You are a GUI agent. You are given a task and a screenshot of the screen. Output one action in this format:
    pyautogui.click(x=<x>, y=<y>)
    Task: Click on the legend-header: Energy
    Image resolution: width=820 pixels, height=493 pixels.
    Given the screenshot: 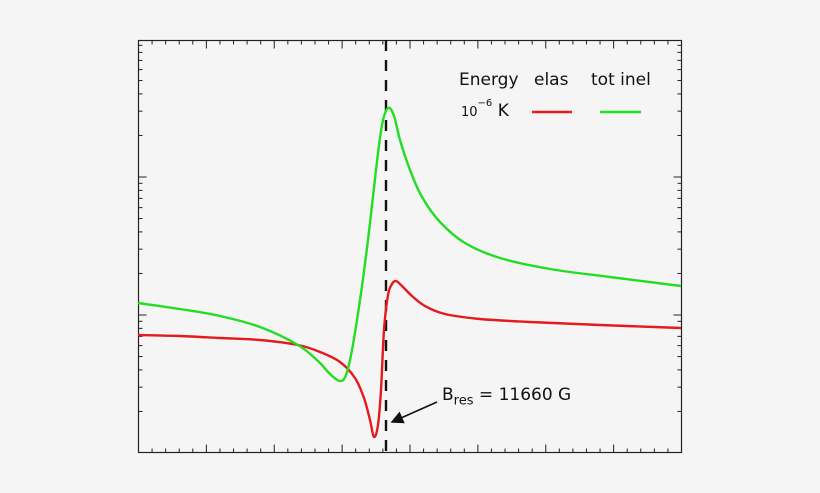 What is the action you would take?
    pyautogui.click(x=489, y=80)
    